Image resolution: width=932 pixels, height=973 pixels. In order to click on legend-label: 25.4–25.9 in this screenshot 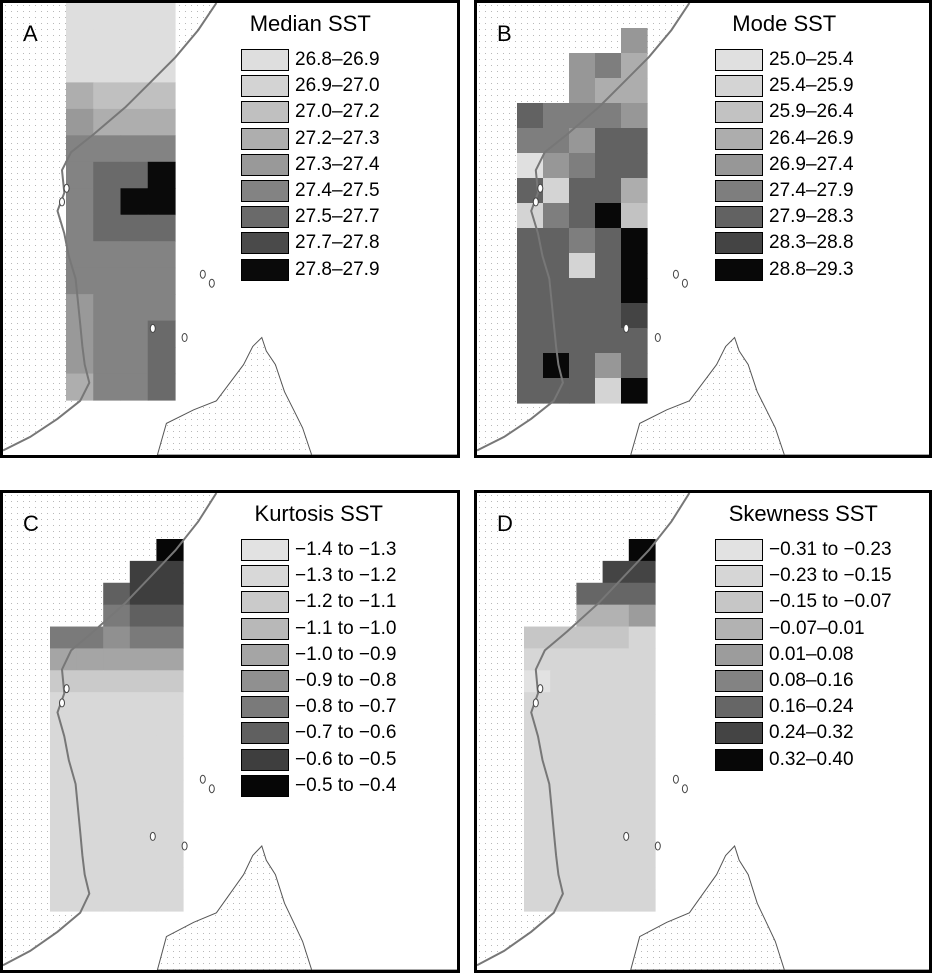, I will do `click(811, 86)`.